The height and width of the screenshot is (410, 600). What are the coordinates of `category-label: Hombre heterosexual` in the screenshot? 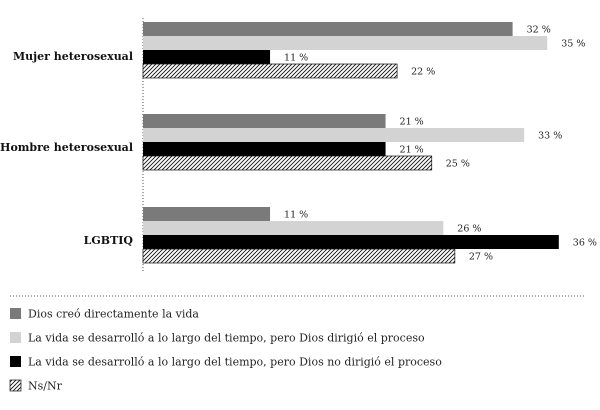 It's located at (66, 147).